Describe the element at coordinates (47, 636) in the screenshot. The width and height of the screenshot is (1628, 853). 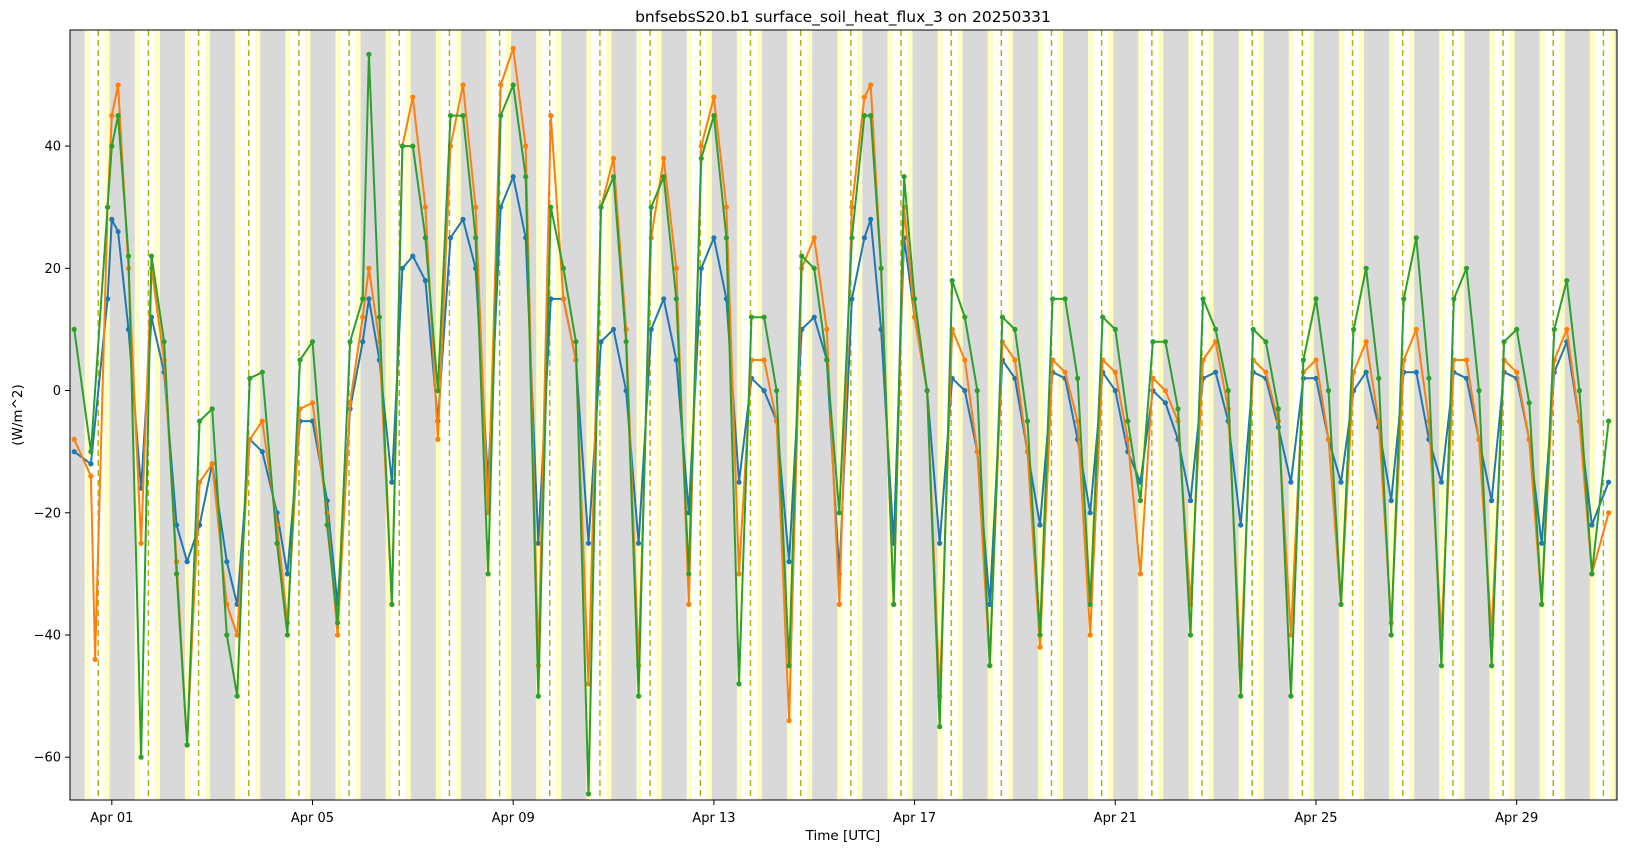
I see `y-tick-label: −40` at that location.